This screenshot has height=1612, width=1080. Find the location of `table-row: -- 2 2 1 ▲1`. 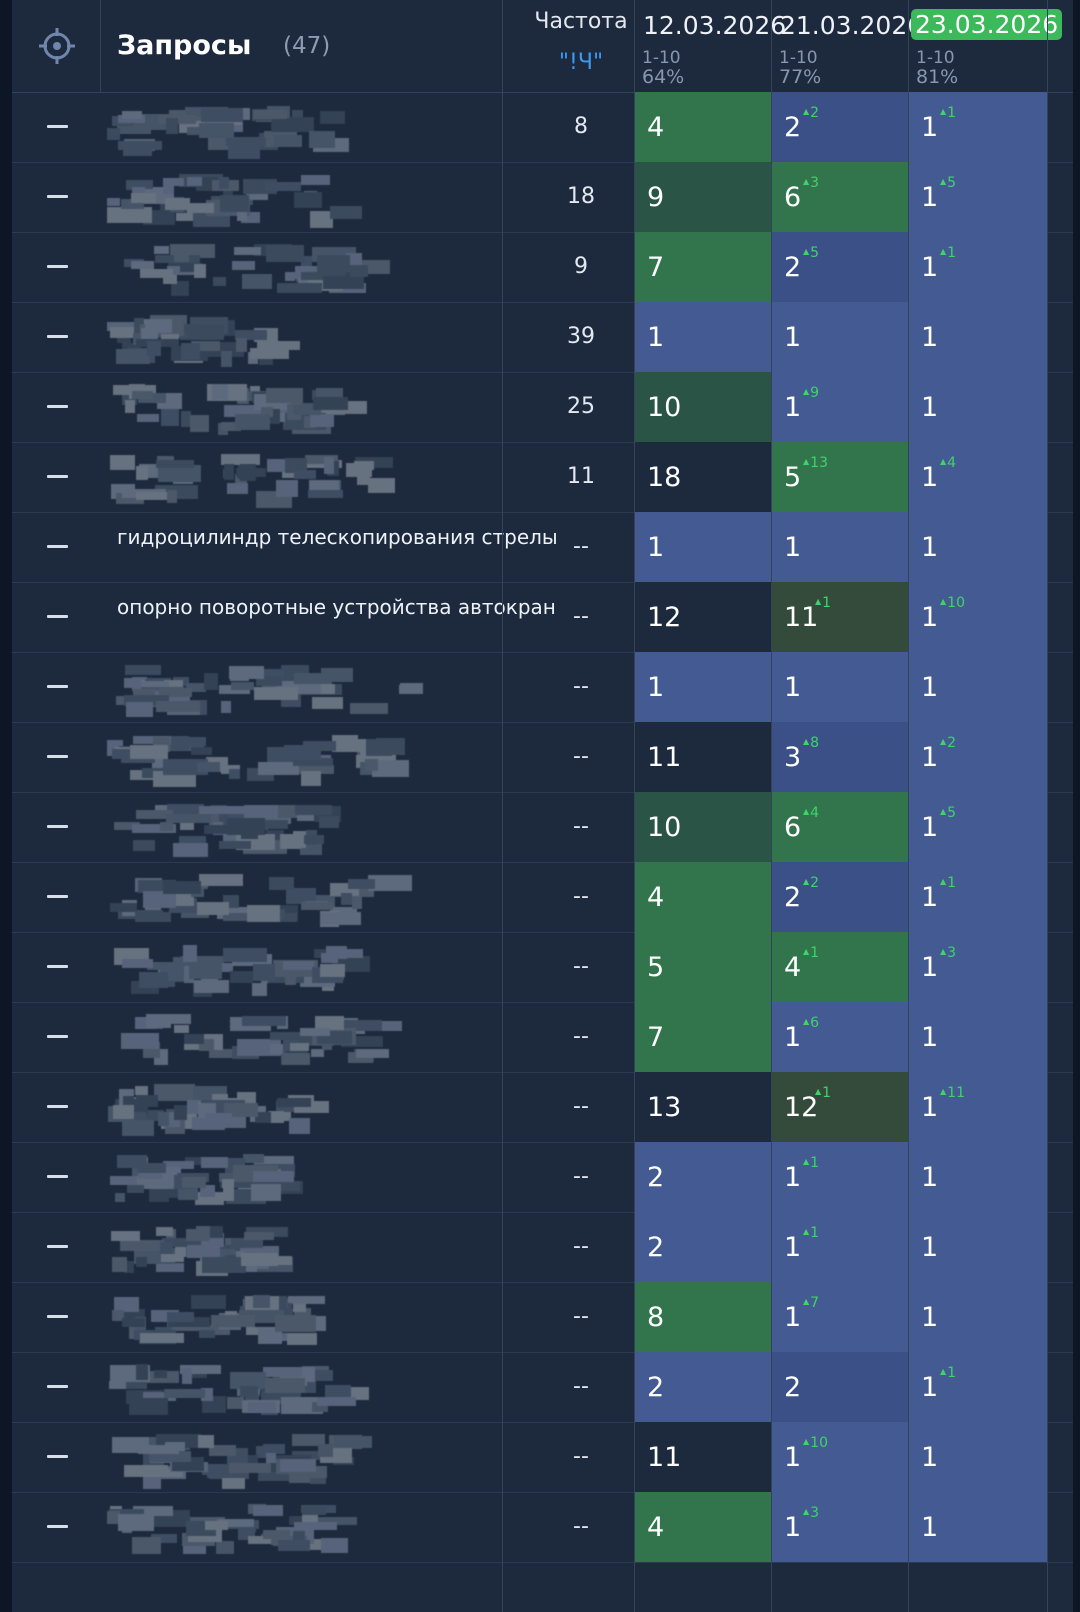

table-row: -- 2 2 1 ▲1 is located at coordinates (542, 1387).